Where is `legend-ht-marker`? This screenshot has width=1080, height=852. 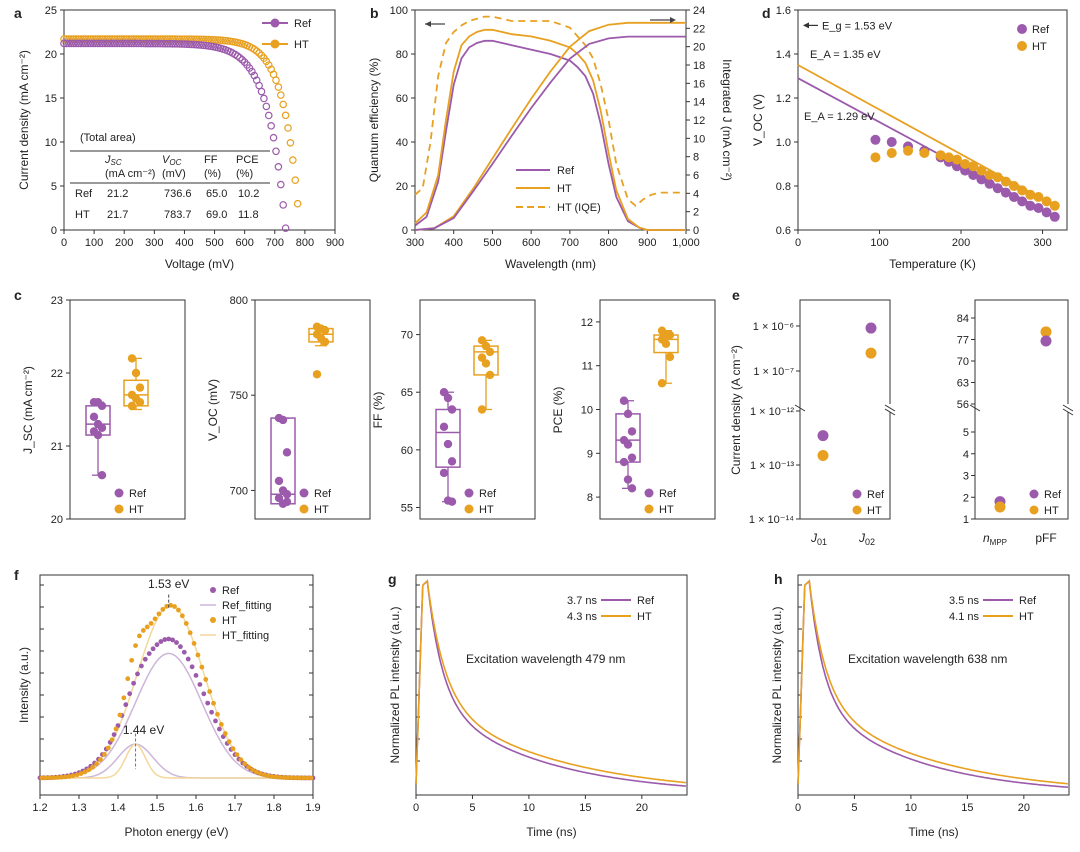
legend-ht-marker is located at coordinates (649, 509).